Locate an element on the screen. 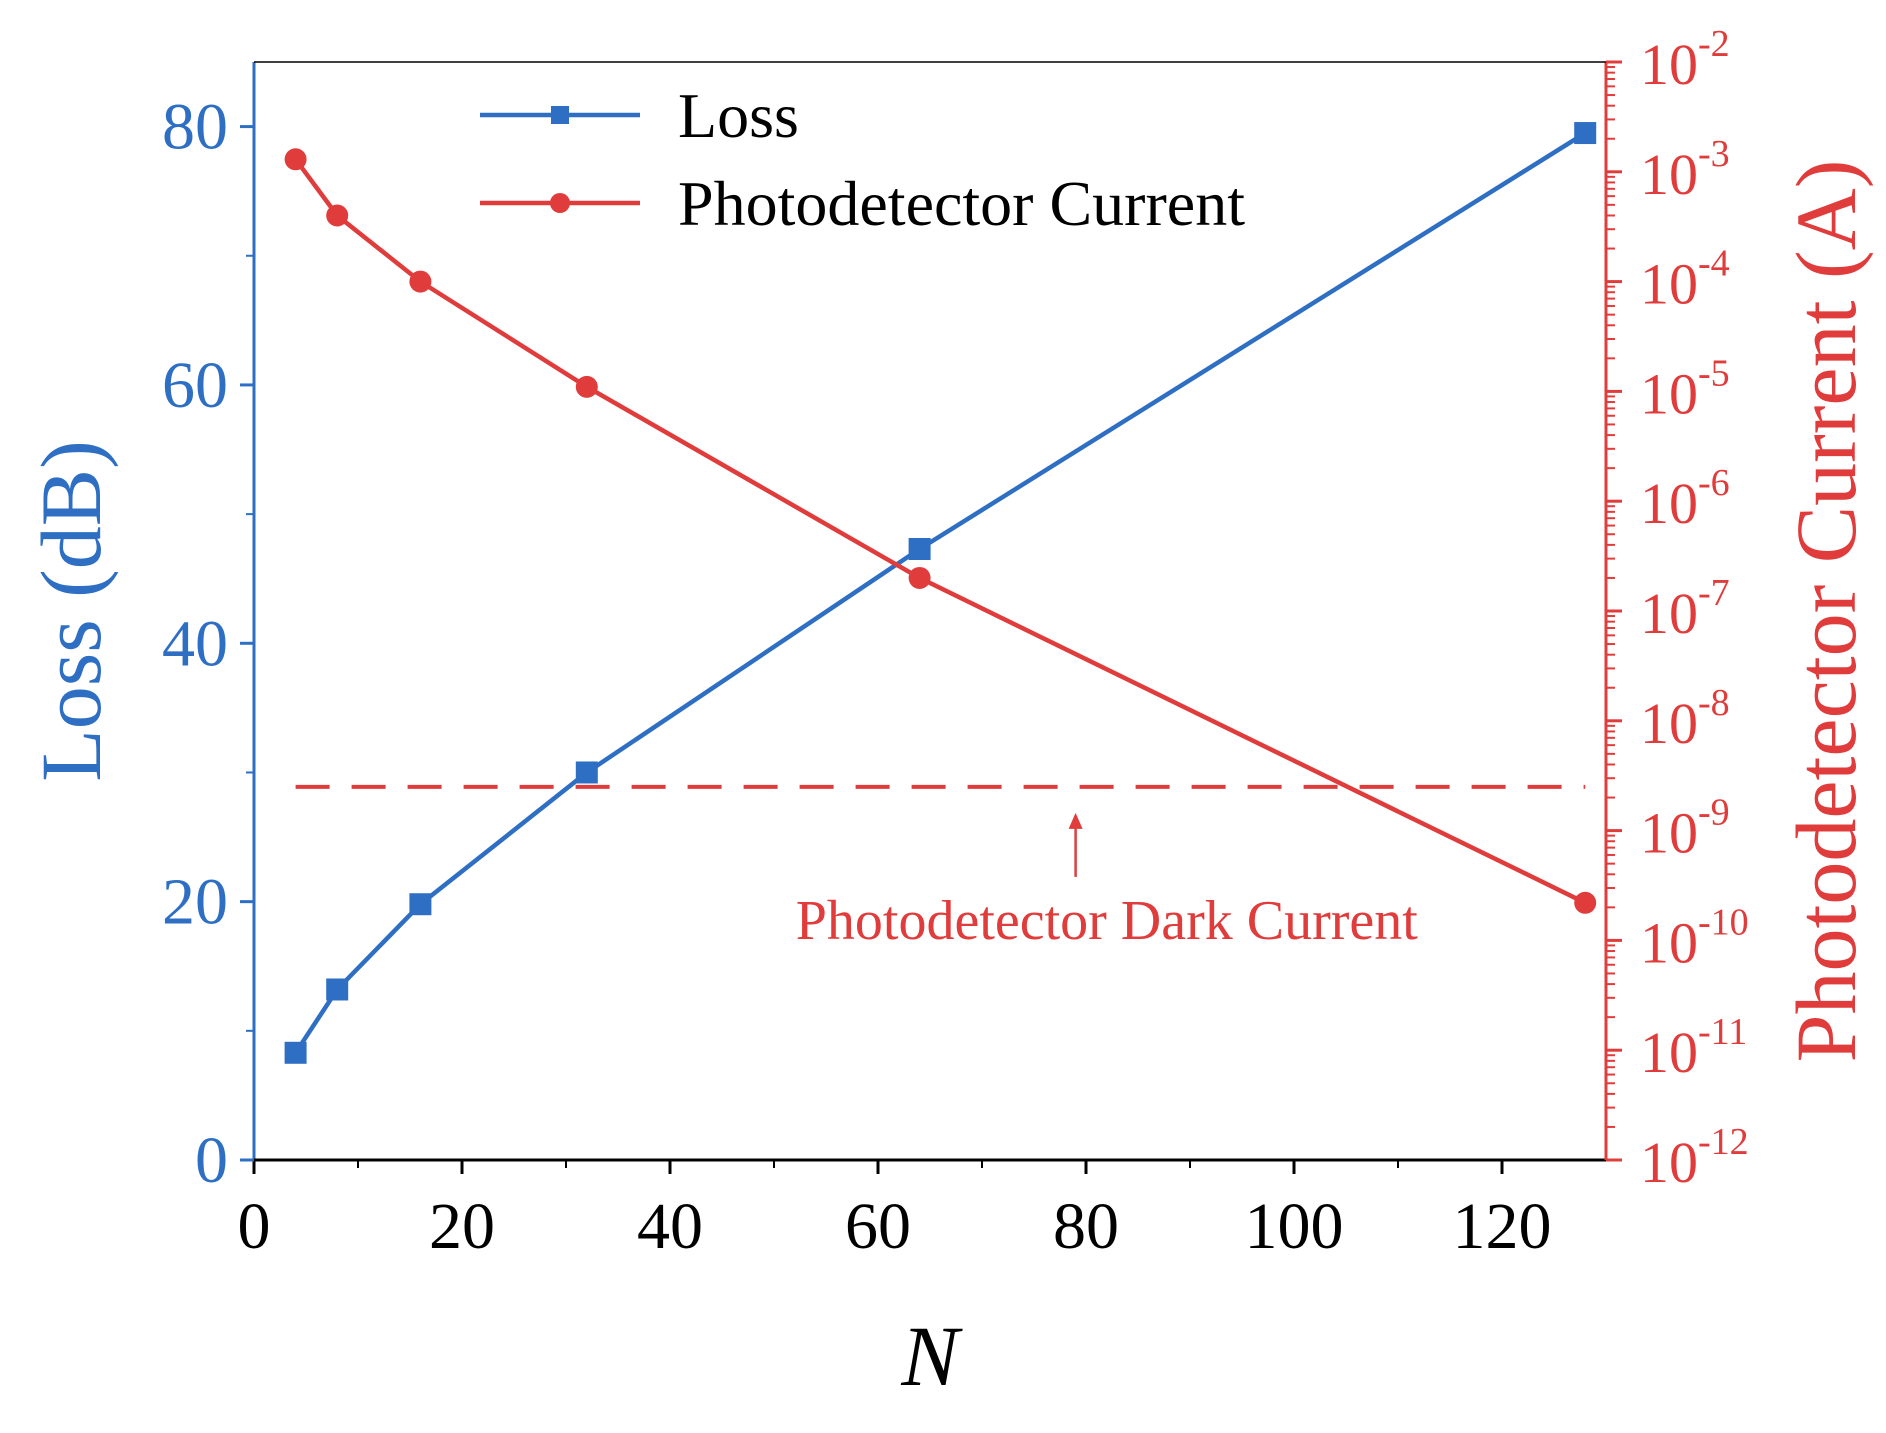 The width and height of the screenshot is (1886, 1433). y-left-tick-label: 20 is located at coordinates (195, 902).